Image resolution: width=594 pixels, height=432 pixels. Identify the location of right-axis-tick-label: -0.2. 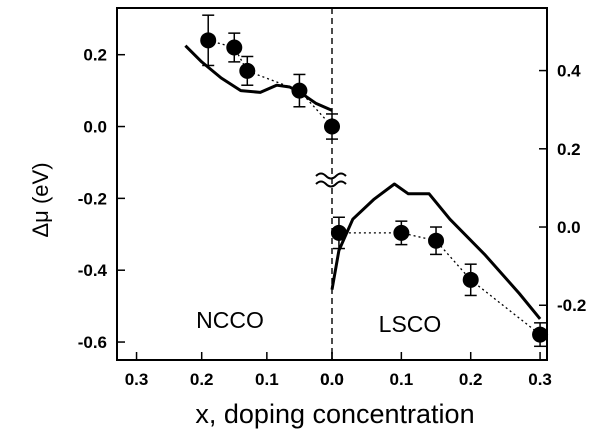
(571, 305).